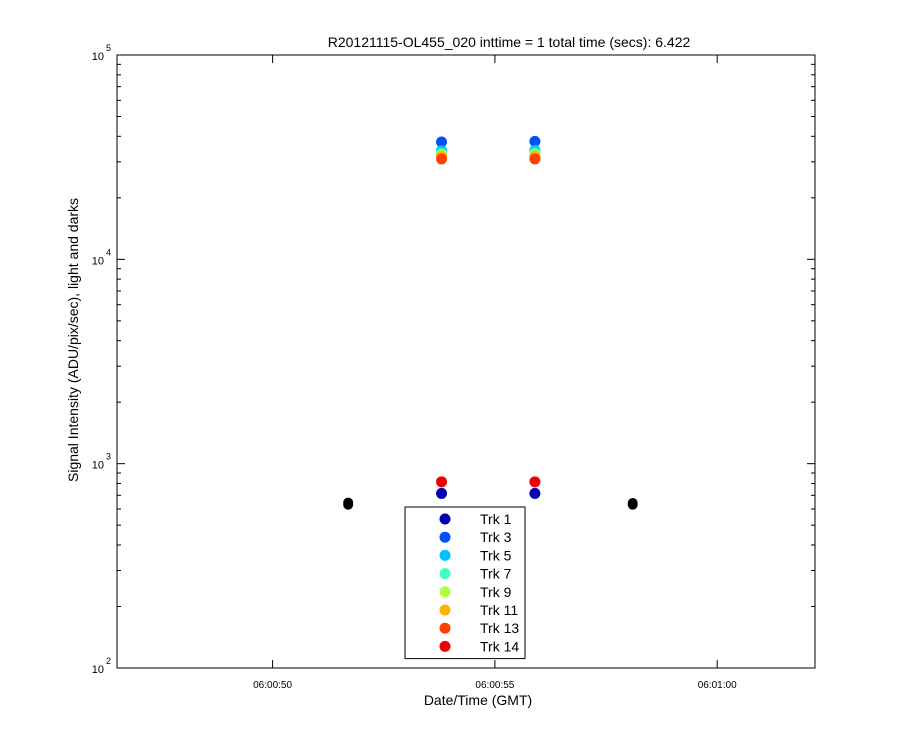  What do you see at coordinates (496, 592) in the screenshot?
I see `legend-label: Trk 9` at bounding box center [496, 592].